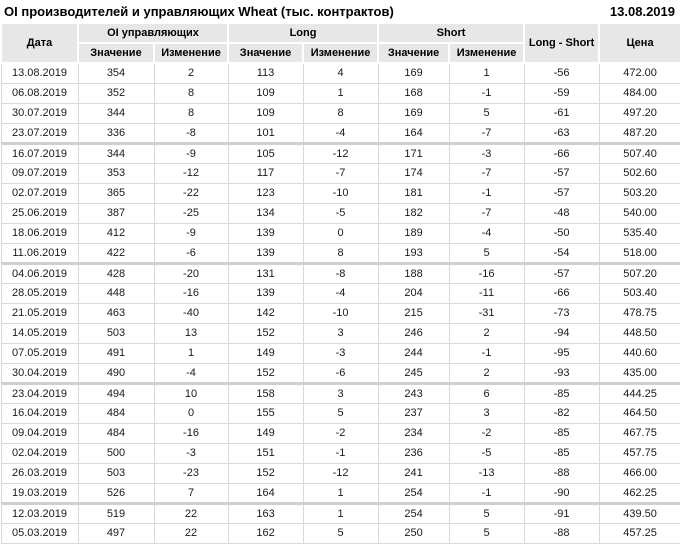 This screenshot has width=680, height=548. What do you see at coordinates (486, 533) in the screenshot?
I see `short-change-cell: 5` at bounding box center [486, 533].